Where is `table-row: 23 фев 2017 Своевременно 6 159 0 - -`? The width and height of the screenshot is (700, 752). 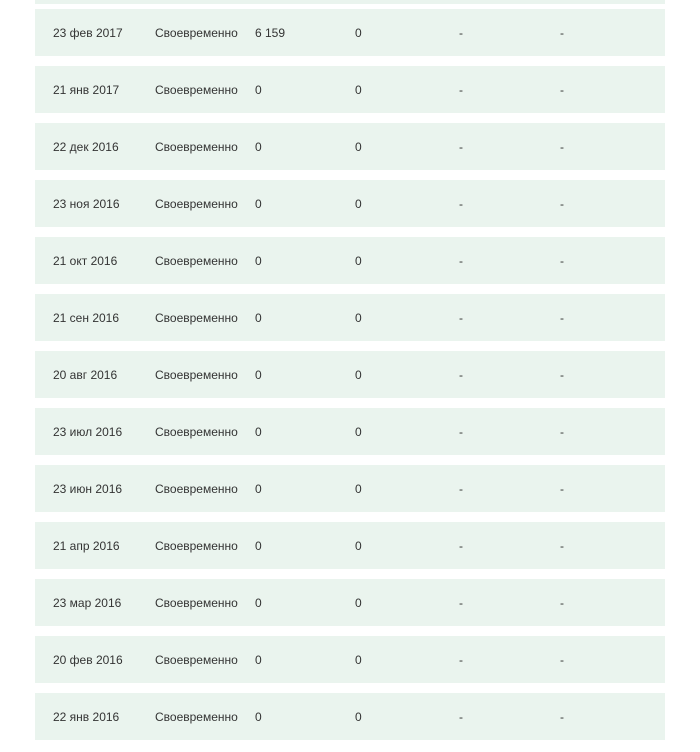
table-row: 23 фев 2017 Своевременно 6 159 0 - - is located at coordinates (350, 32).